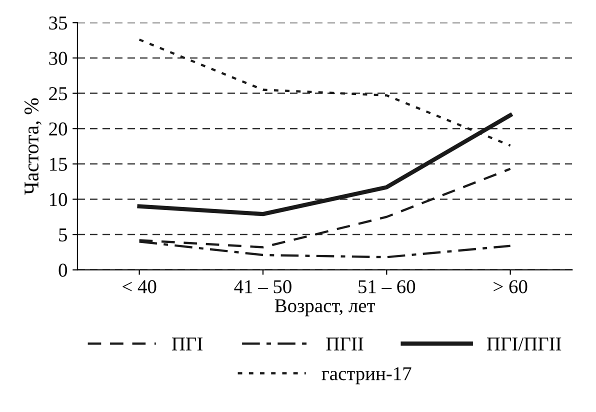 Image resolution: width=596 pixels, height=412 pixels. Describe the element at coordinates (58, 129) in the screenshot. I see `y-tick-label: 20` at that location.